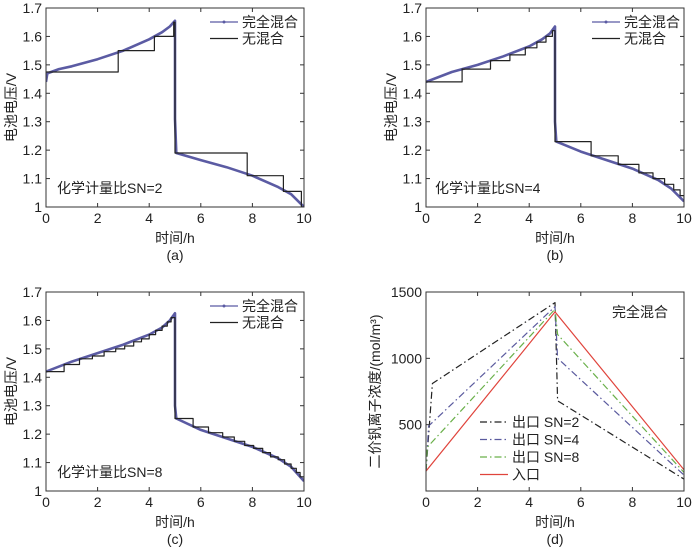 The height and width of the screenshot is (556, 700). I want to click on panel-caption: (a), so click(174, 255).